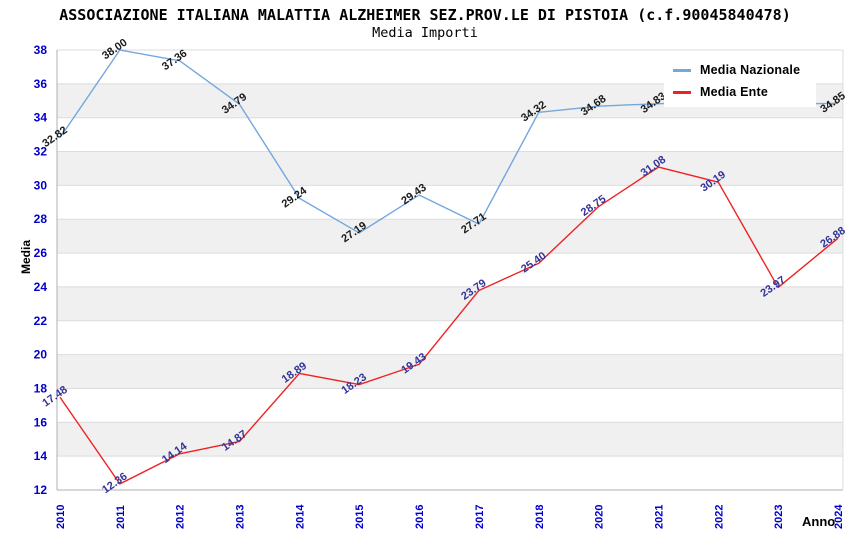 This screenshot has height=550, width=850. What do you see at coordinates (41, 118) in the screenshot?
I see `y-tick-label: 34` at bounding box center [41, 118].